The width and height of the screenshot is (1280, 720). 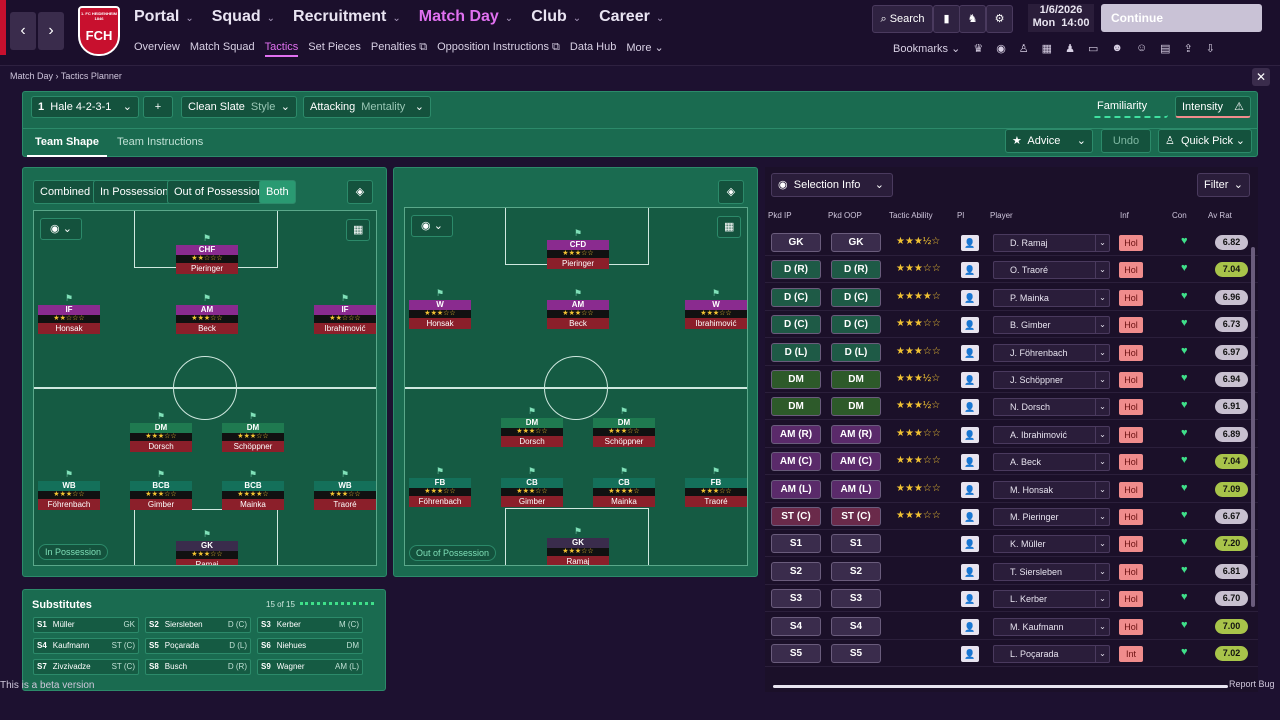 I want to click on player-select: J. Föhrenbach ⌄, so click(x=1051, y=352).